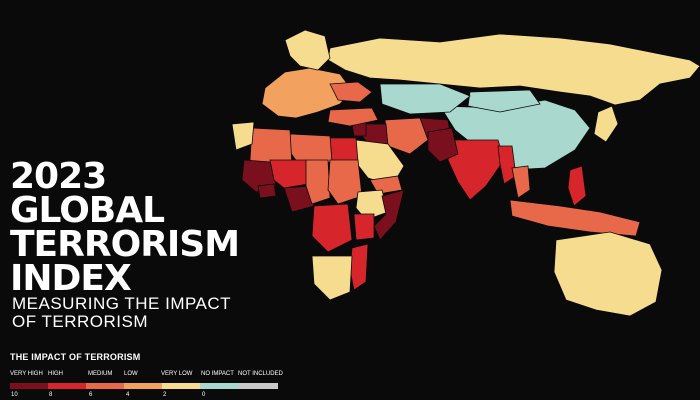  Describe the element at coordinates (75, 357) in the screenshot. I see `legend-title: THE IMPACT OF TERRORISM` at that location.